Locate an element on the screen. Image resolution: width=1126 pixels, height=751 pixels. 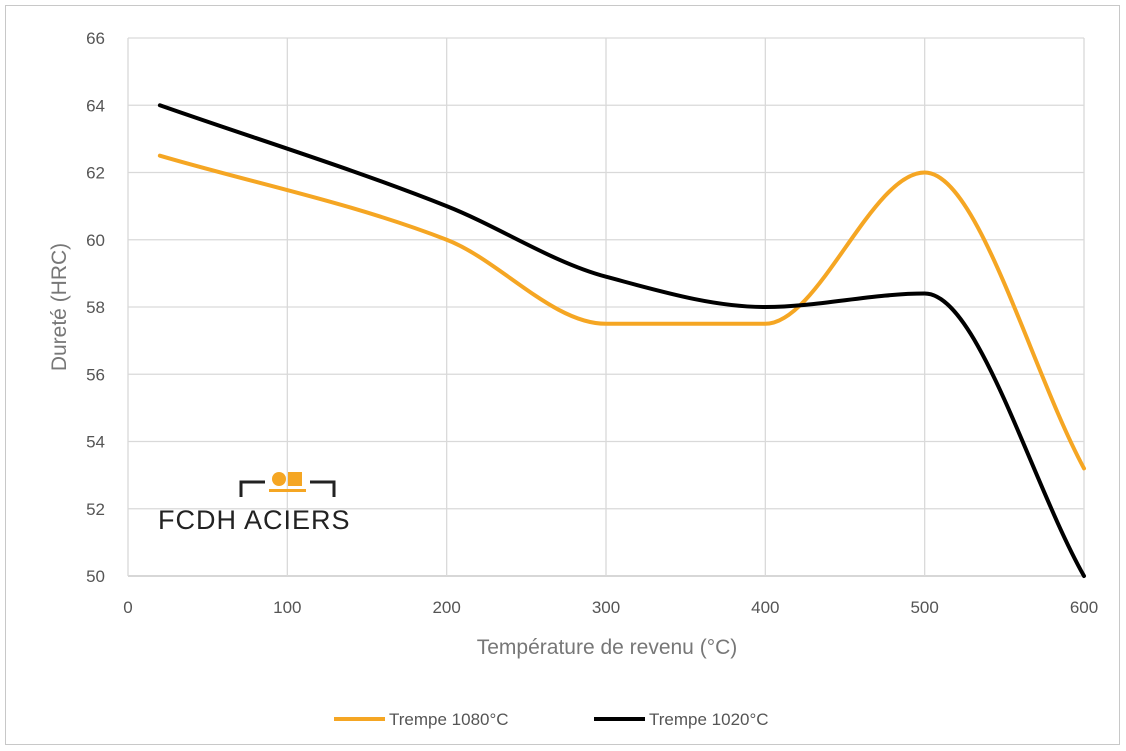
x-axis-title: Température de revenu (°C) is located at coordinates (607, 647).